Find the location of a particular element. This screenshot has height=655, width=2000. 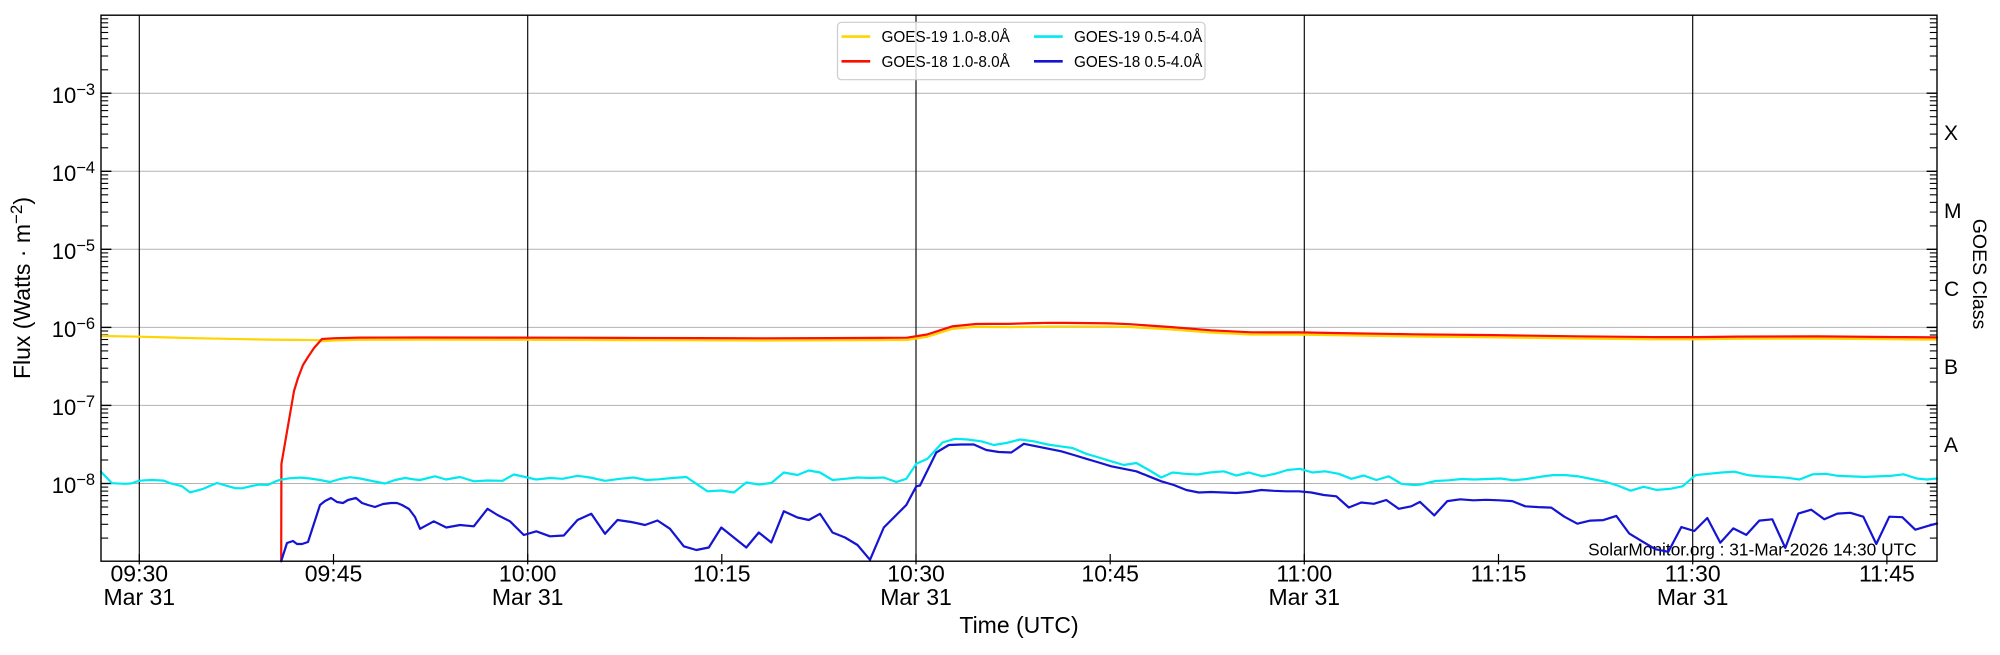

svg-text: 10:15 is located at coordinates (722, 574).